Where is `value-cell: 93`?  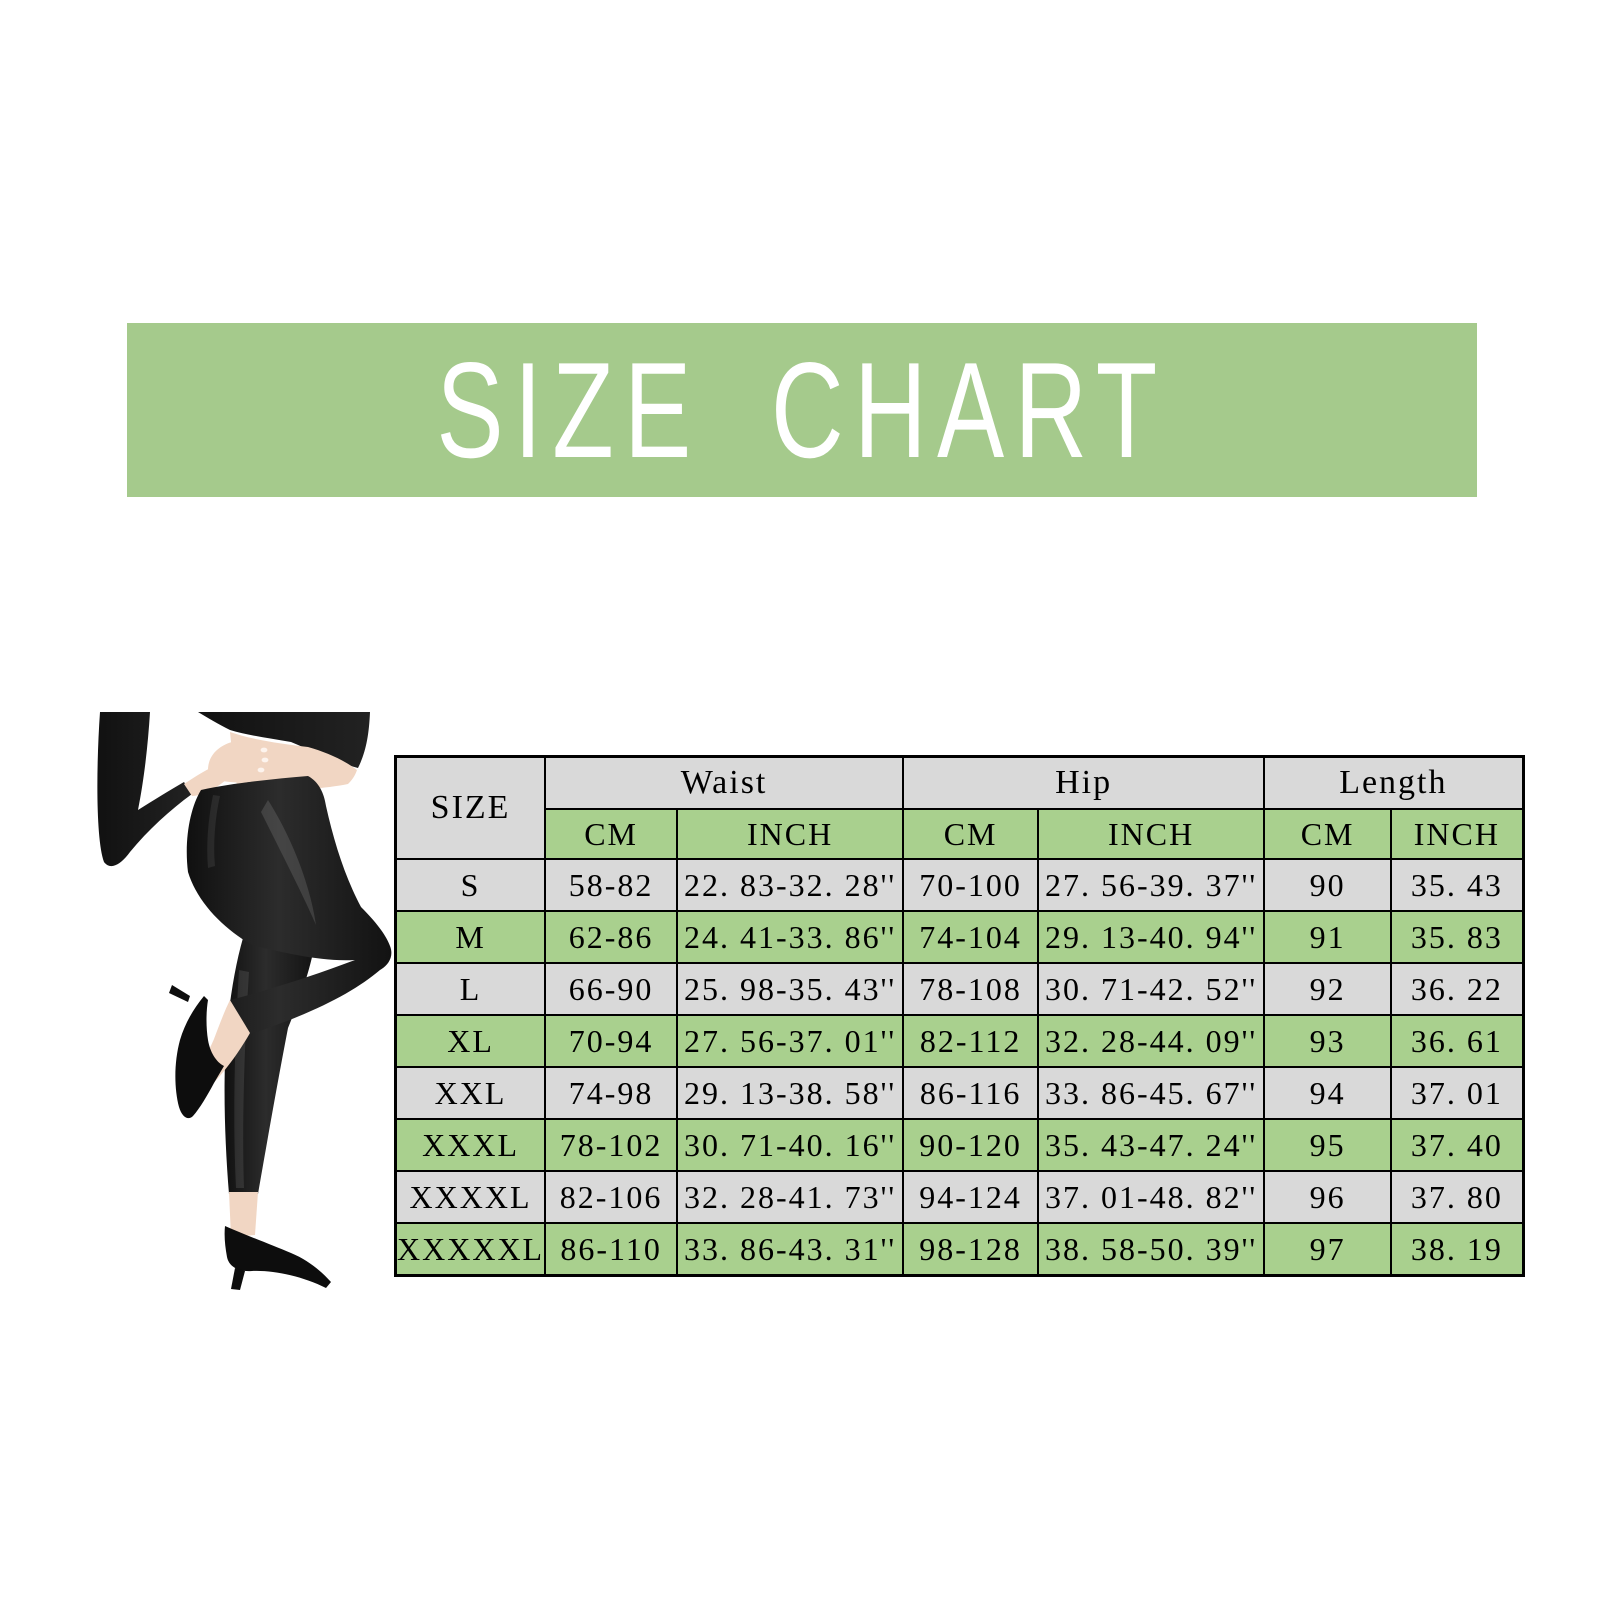 value-cell: 93 is located at coordinates (1328, 1041).